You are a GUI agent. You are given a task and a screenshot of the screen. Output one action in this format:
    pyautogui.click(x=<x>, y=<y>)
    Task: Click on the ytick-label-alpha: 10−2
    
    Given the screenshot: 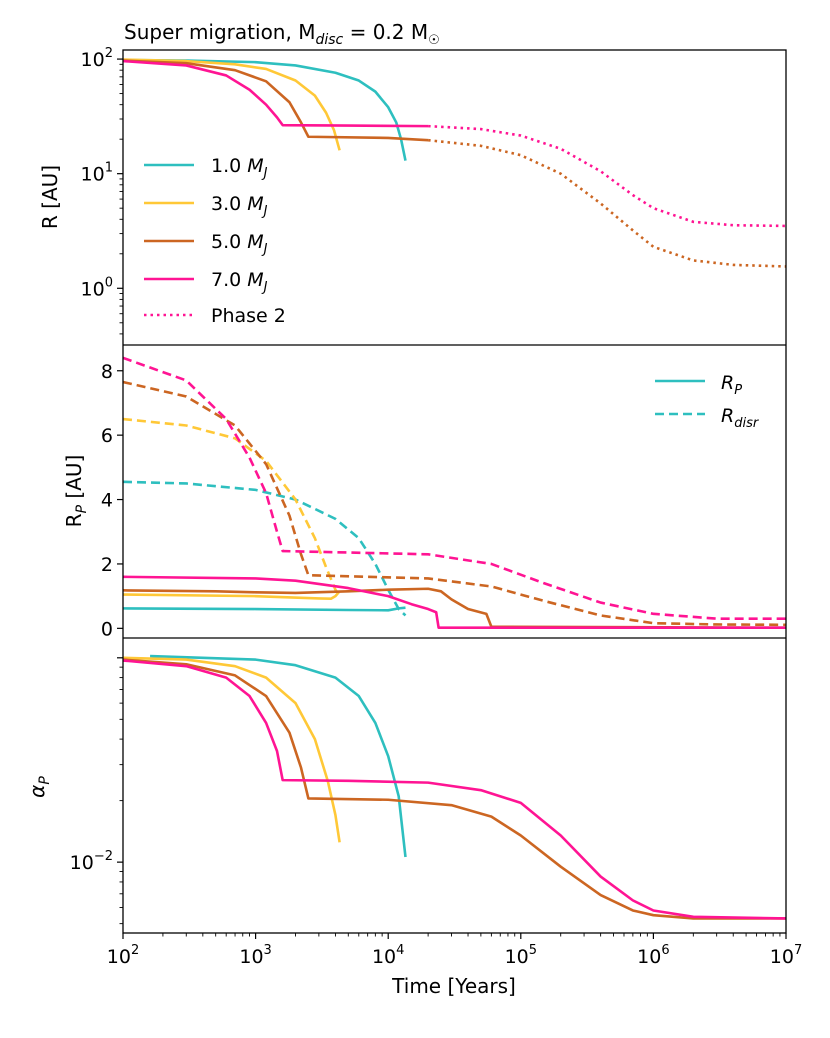 What is the action you would take?
    pyautogui.click(x=91, y=861)
    